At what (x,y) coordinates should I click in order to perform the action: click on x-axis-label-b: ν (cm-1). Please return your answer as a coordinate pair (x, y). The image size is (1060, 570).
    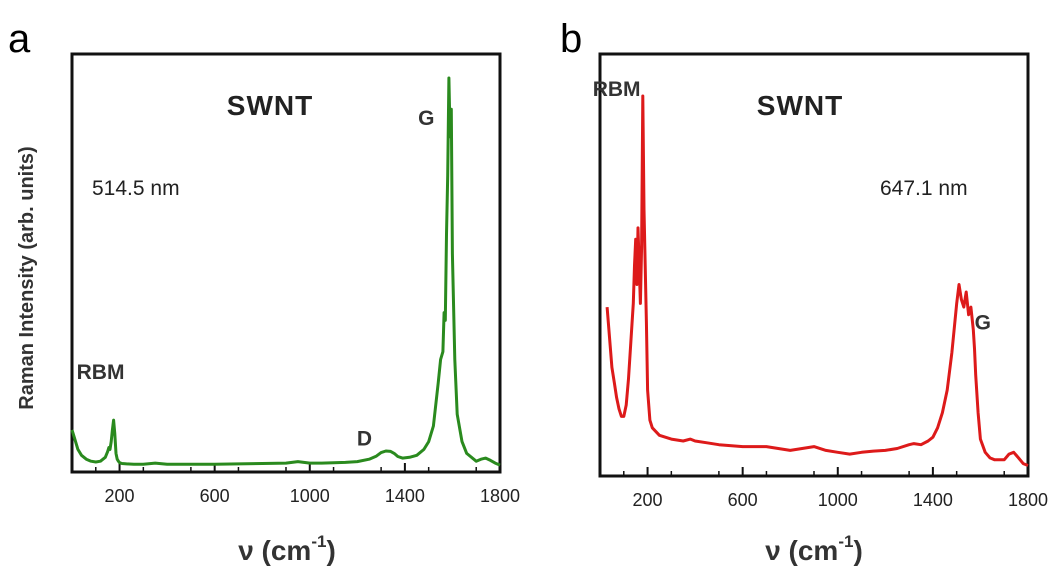
    Looking at the image, I should click on (814, 549).